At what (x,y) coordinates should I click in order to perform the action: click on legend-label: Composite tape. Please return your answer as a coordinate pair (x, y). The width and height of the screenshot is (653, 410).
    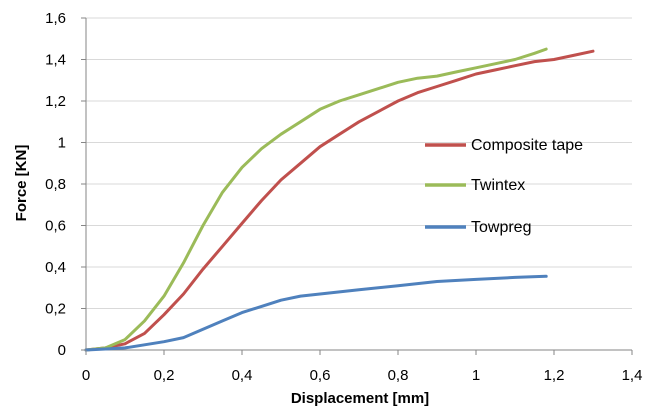
    Looking at the image, I should click on (527, 145).